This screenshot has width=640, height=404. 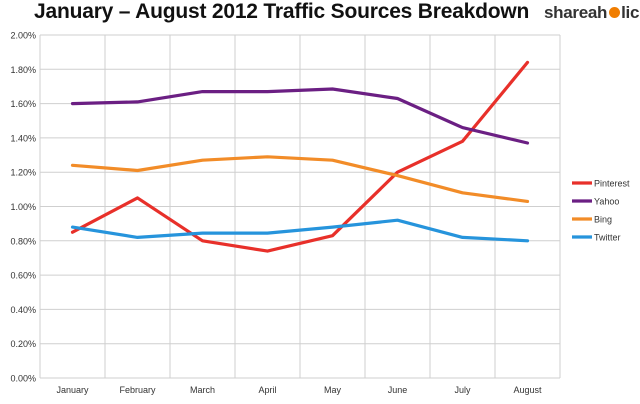 I want to click on legend-label-yahoo: Yahoo, so click(x=606, y=202).